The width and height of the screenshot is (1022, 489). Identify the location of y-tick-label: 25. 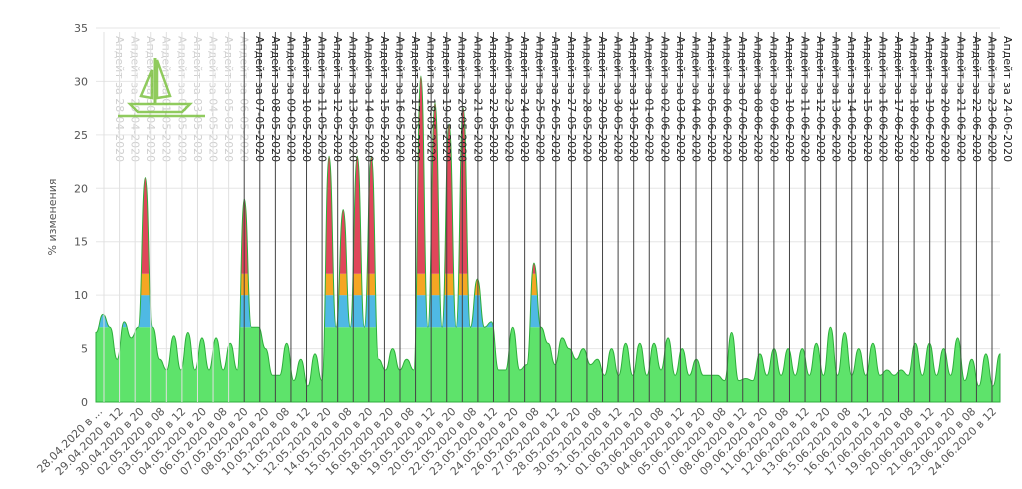
(81, 135).